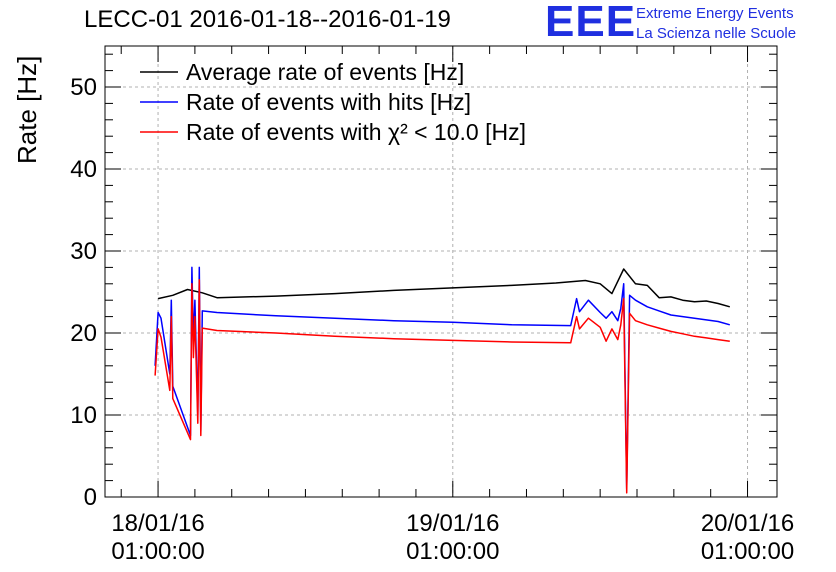 This screenshot has width=836, height=572. Describe the element at coordinates (83, 415) in the screenshot. I see `y-tick-label: 10` at that location.